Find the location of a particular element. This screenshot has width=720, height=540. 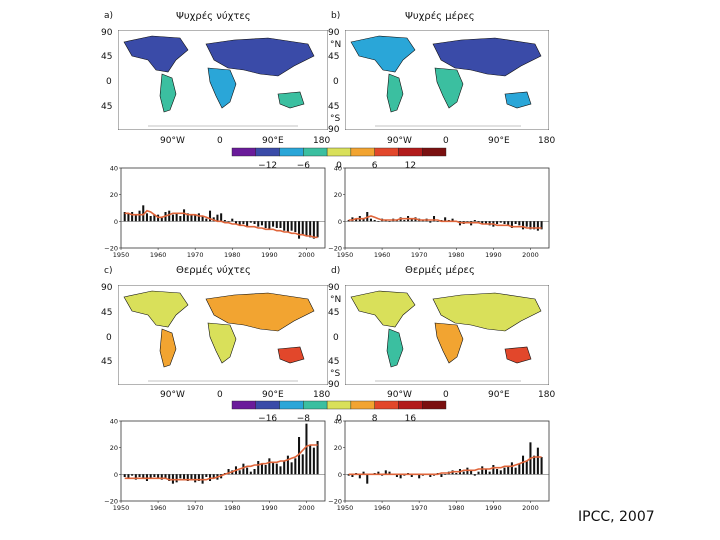

plot-frame is located at coordinates (223, 461).